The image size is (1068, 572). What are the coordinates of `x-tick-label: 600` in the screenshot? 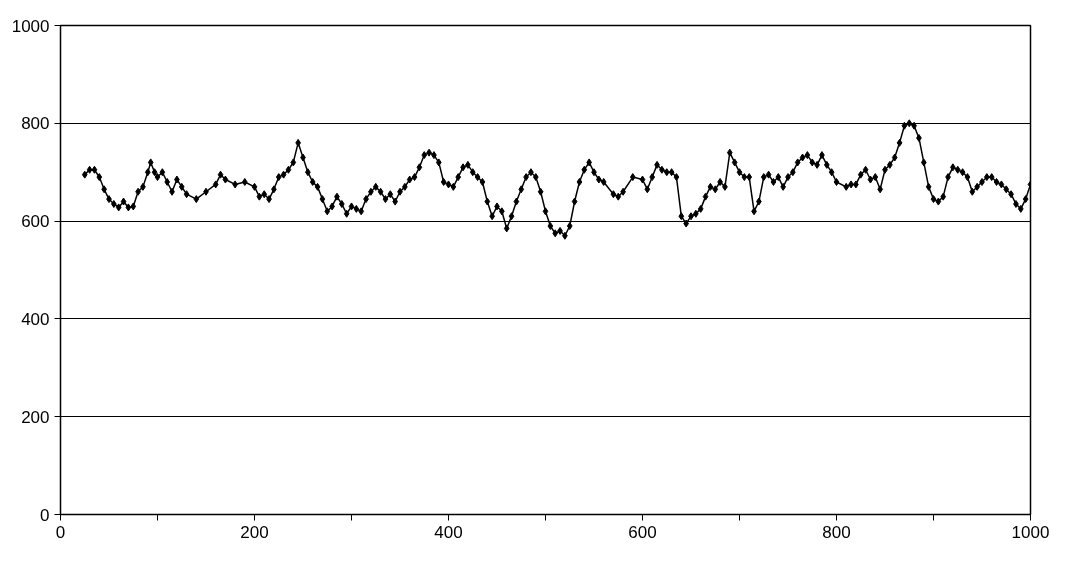 It's located at (642, 532).